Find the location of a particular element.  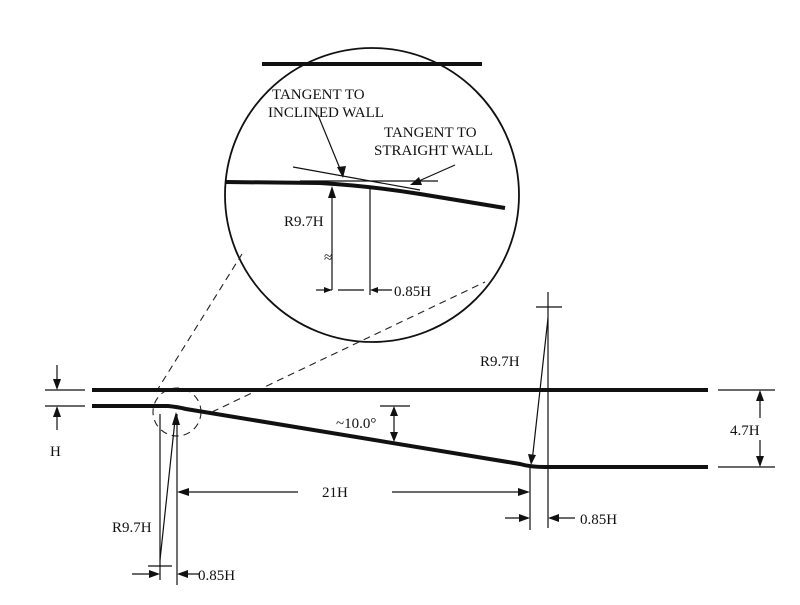

angle-dimension: ~10.0° is located at coordinates (373, 423).